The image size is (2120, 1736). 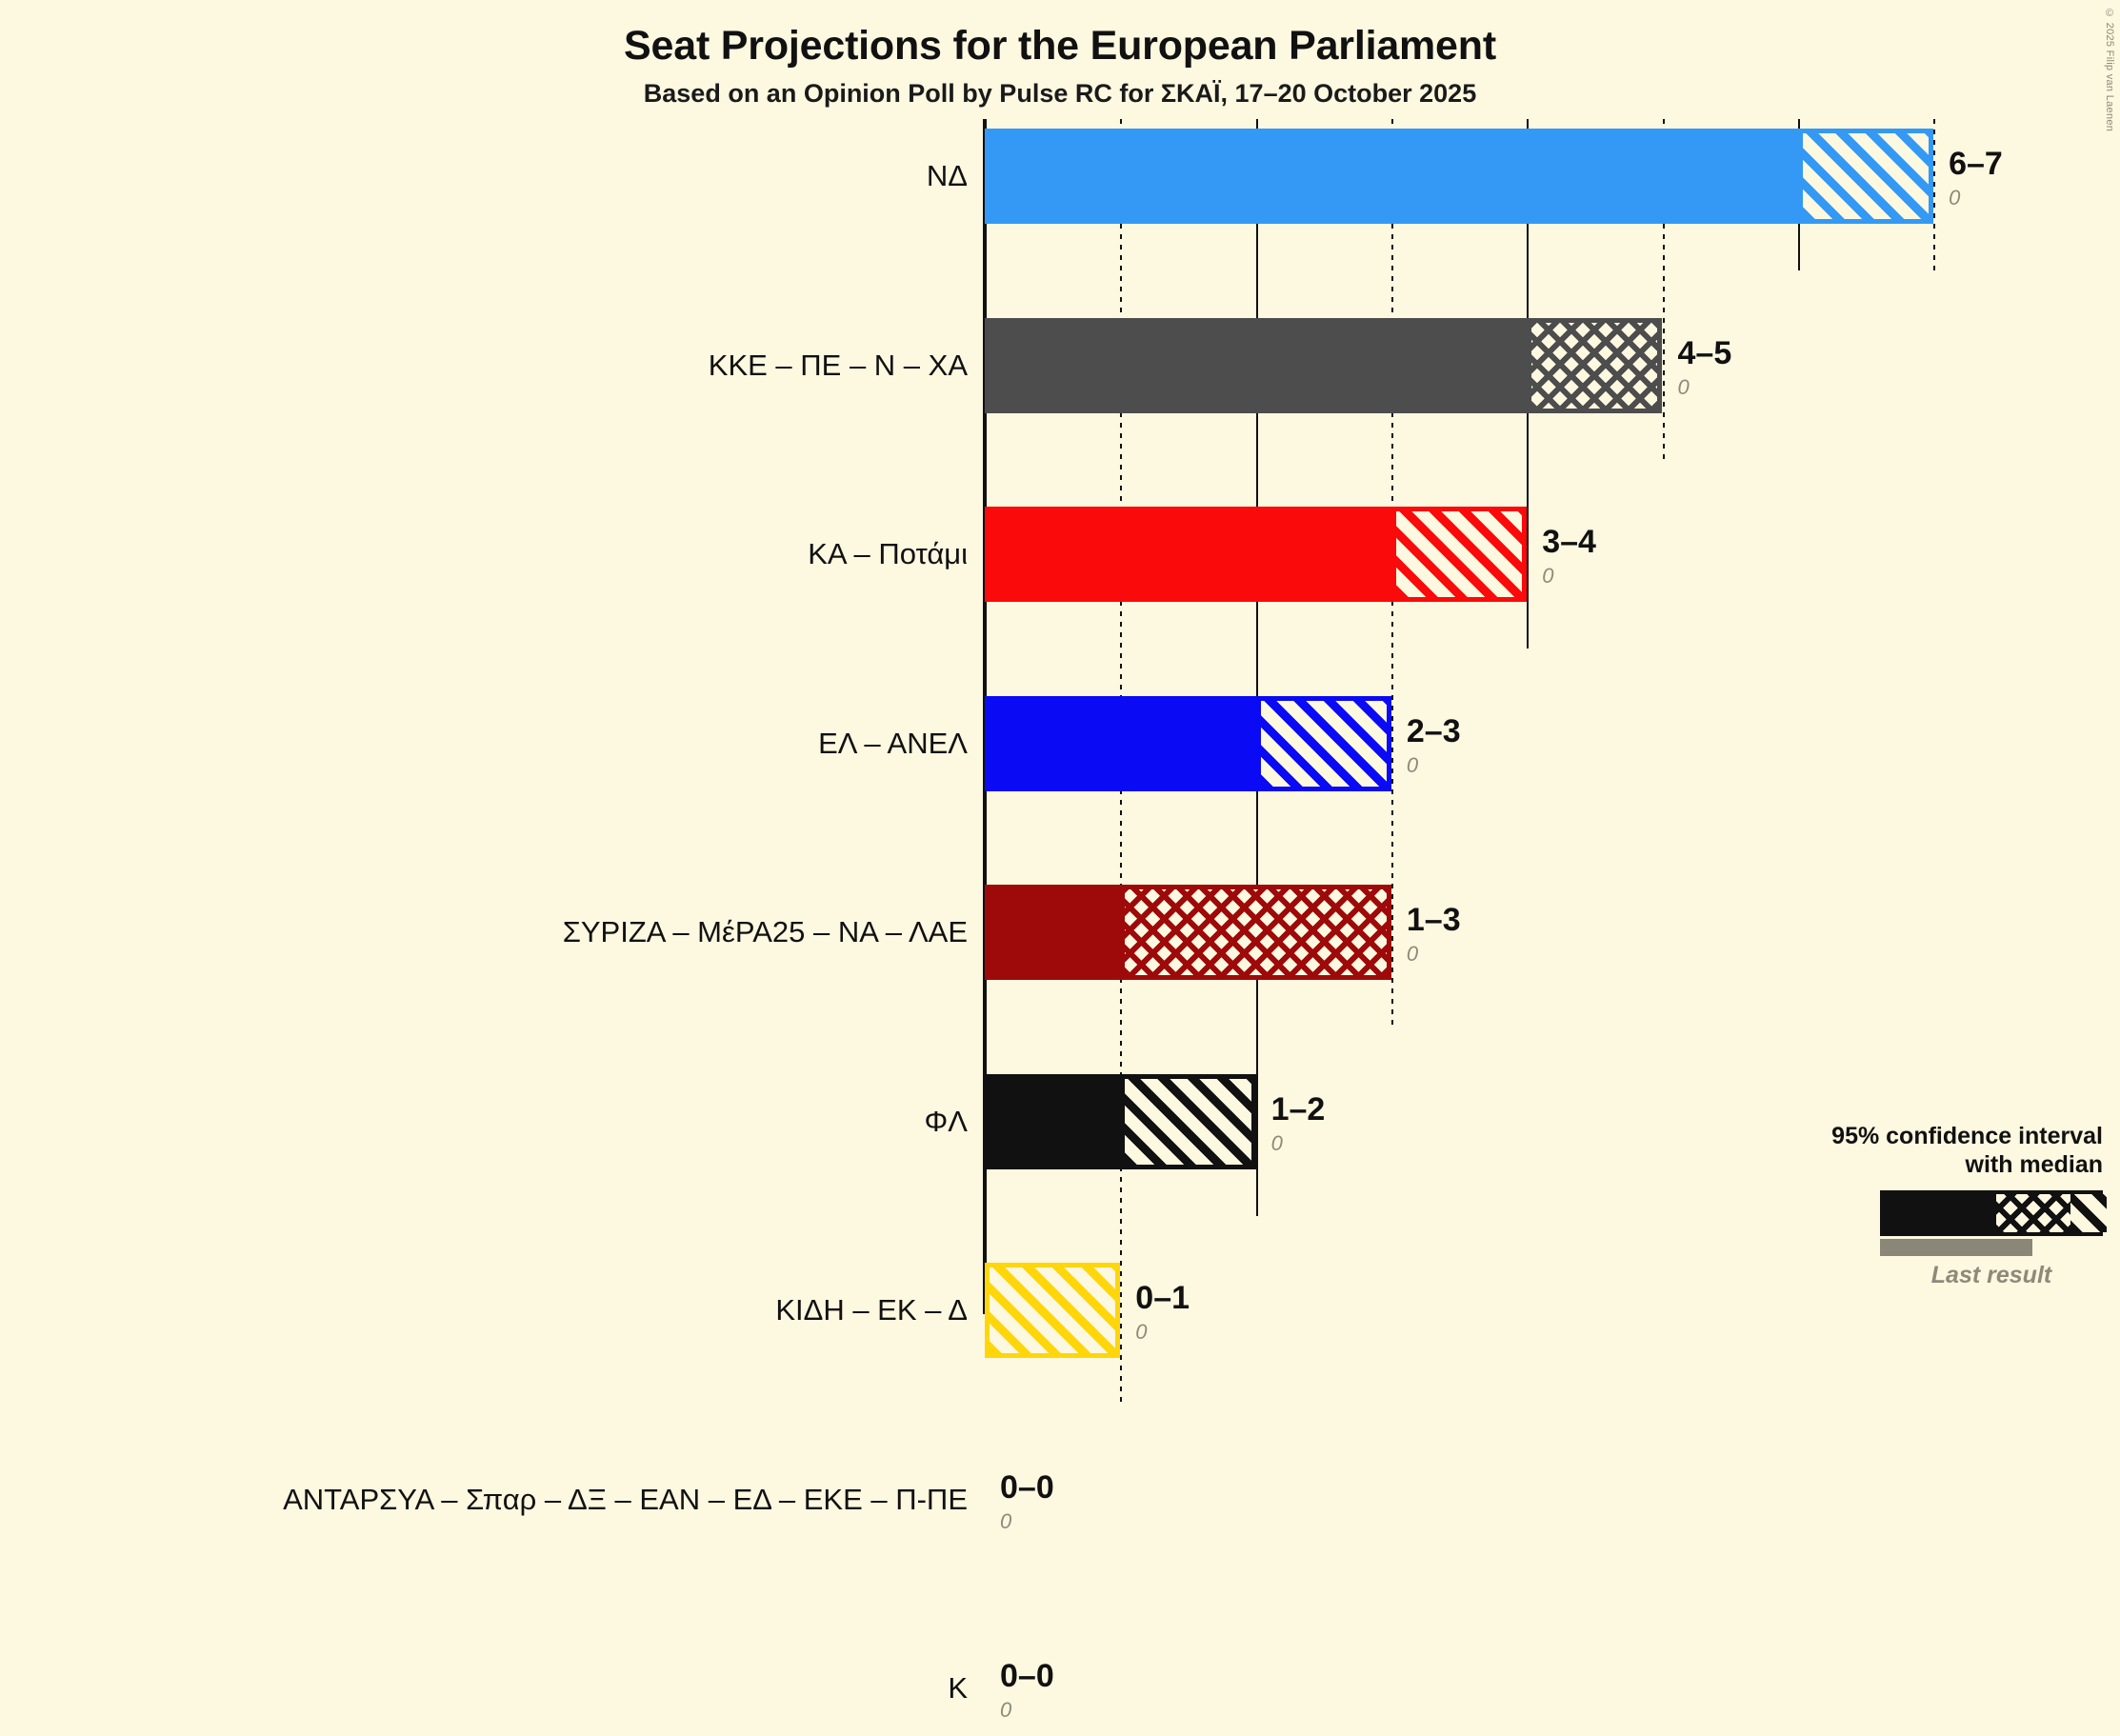 I want to click on party-label: ΦΛ, so click(x=946, y=1121).